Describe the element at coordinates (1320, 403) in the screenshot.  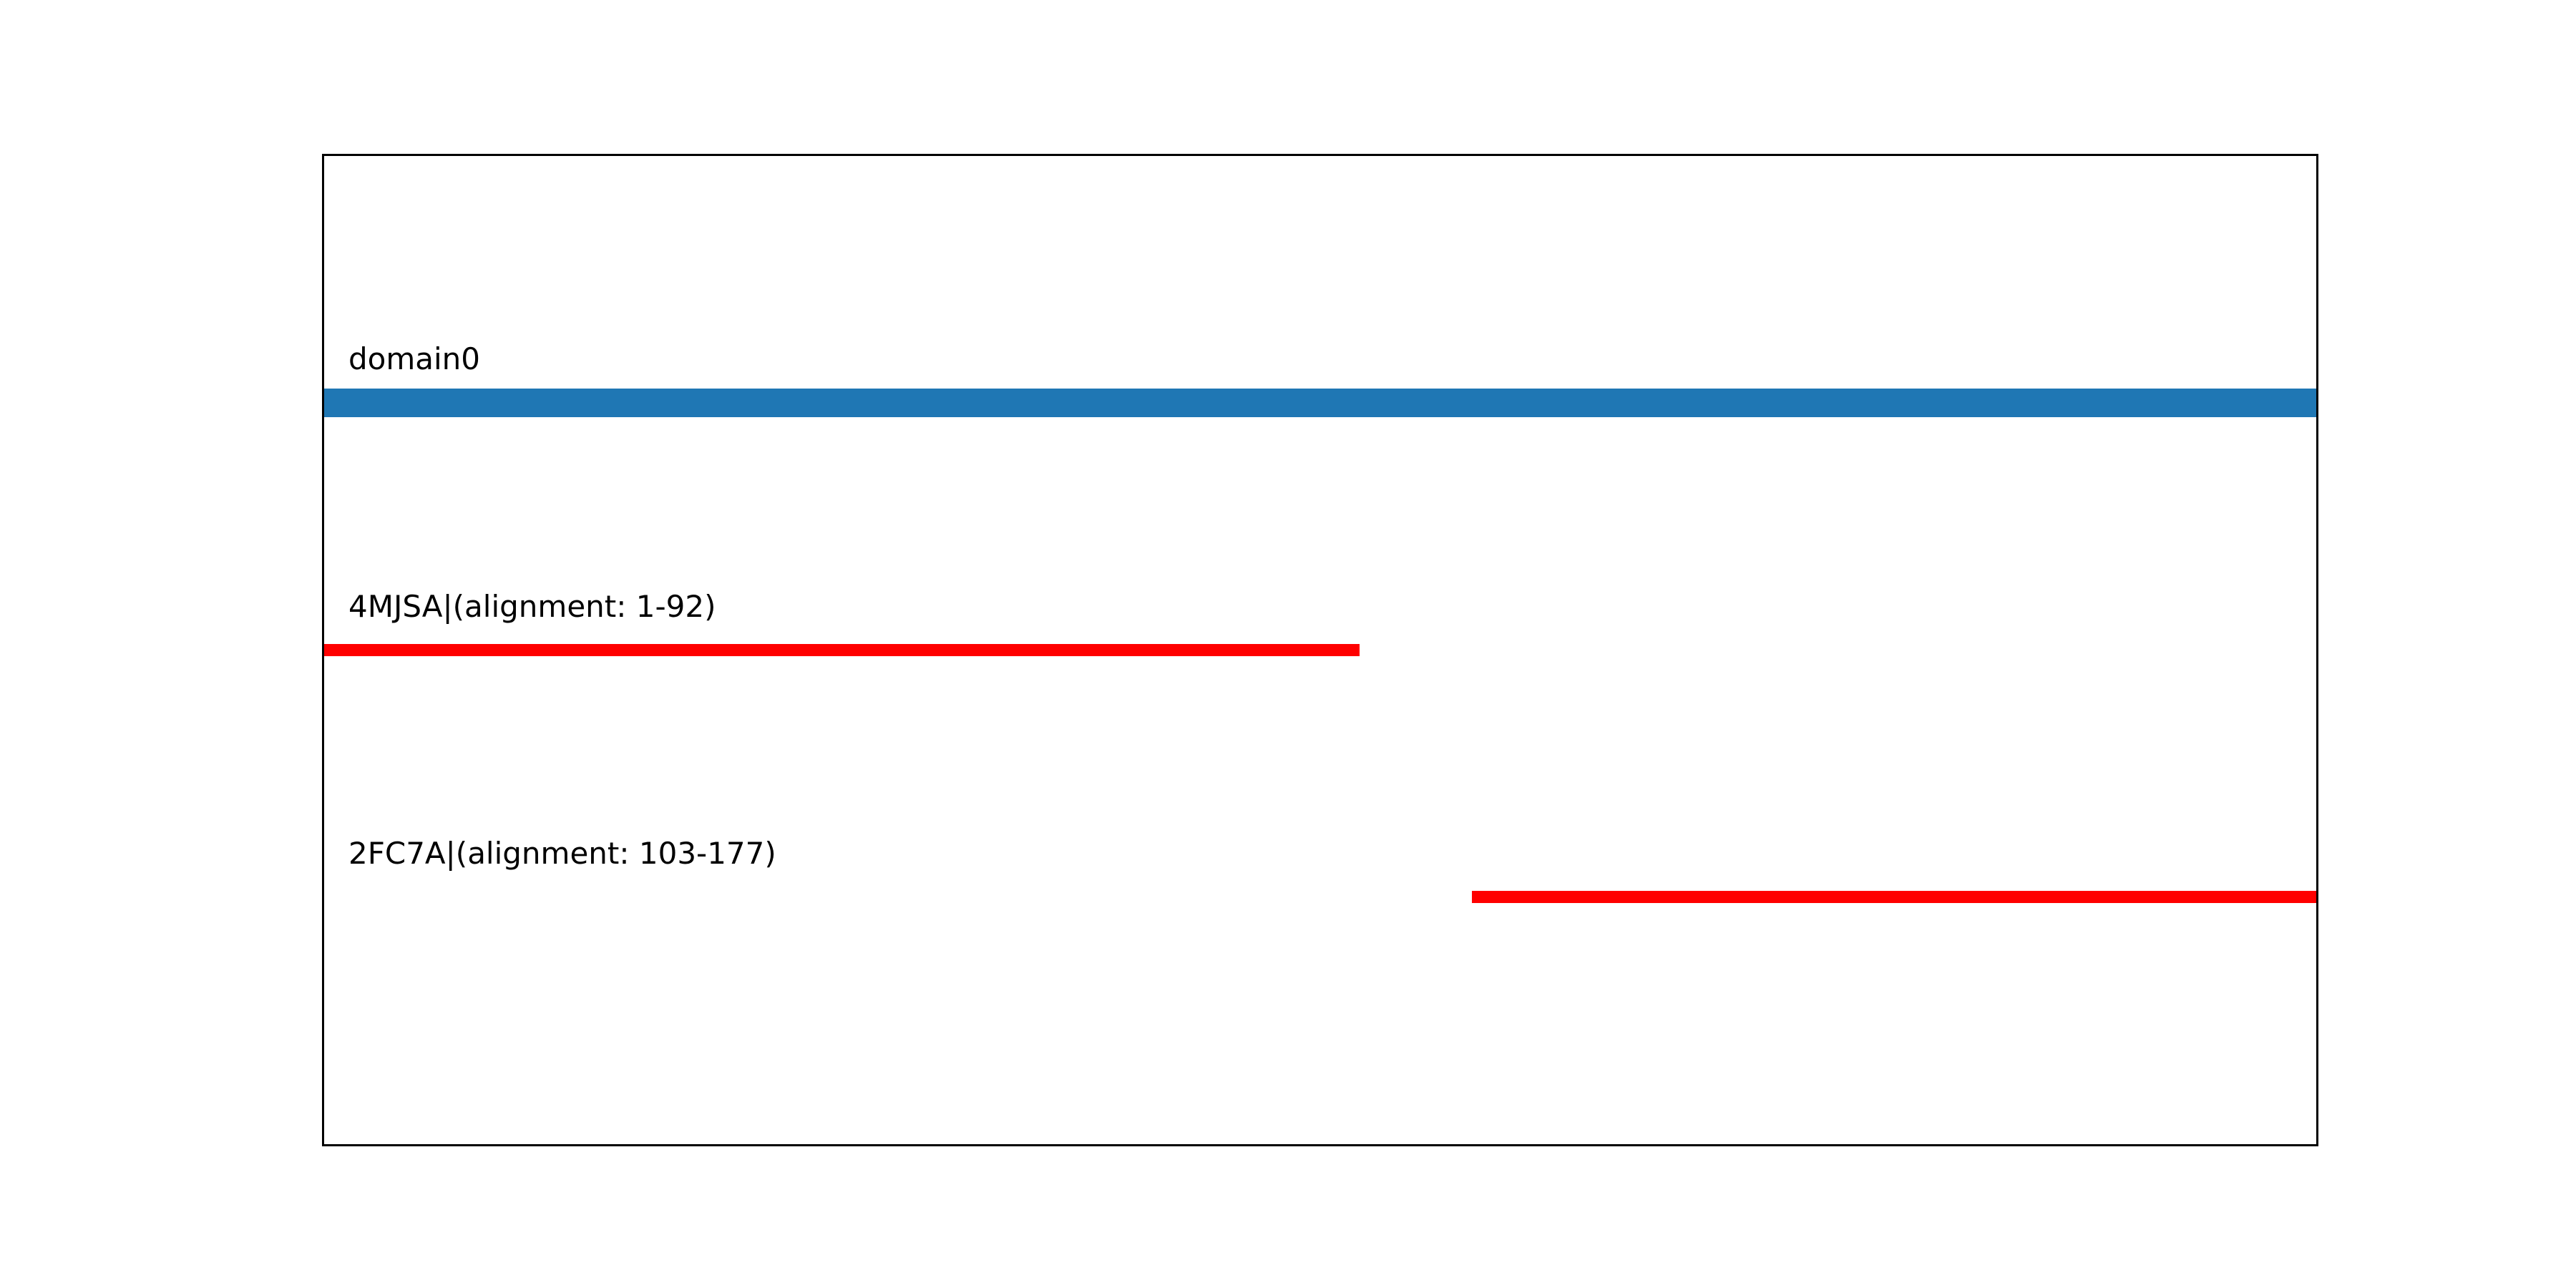
I see `domain-bar` at that location.